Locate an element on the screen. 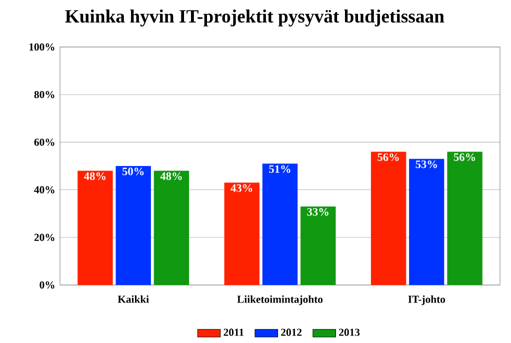  data-label: 53% is located at coordinates (426, 164).